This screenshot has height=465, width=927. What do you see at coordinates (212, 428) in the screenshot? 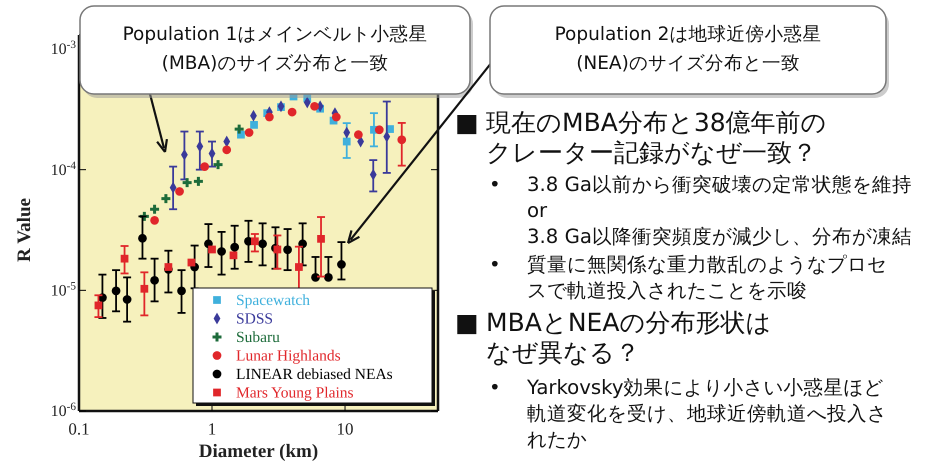
I see `x-tick-label: 1` at bounding box center [212, 428].